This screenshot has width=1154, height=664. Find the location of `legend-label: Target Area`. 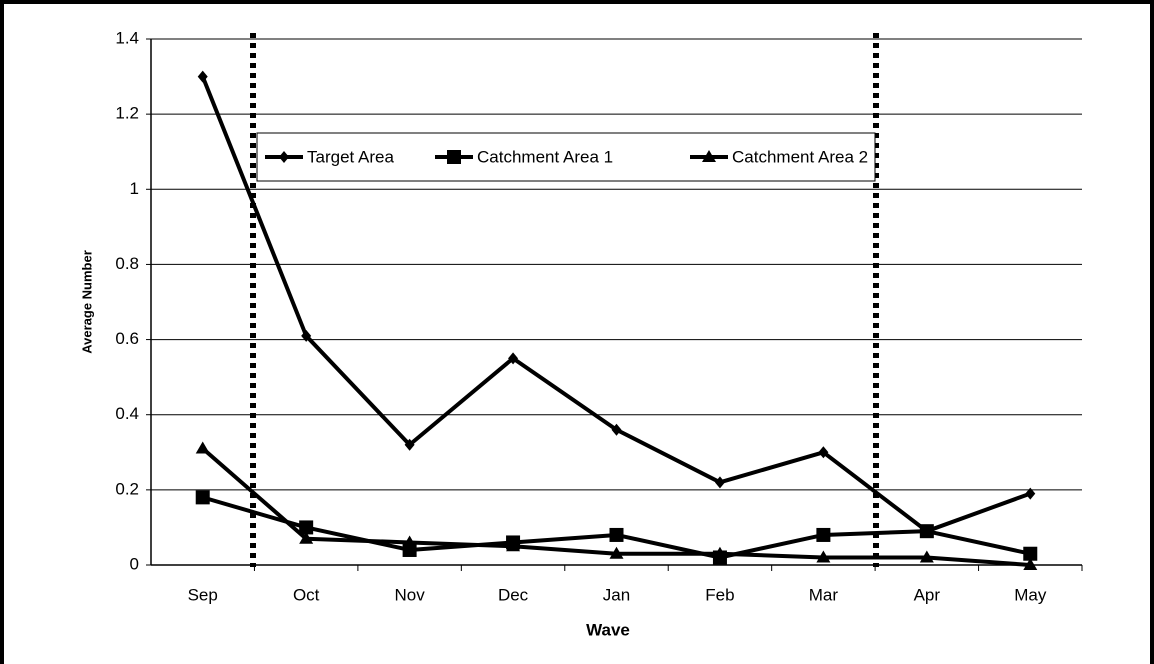

legend-label: Target Area is located at coordinates (350, 156).